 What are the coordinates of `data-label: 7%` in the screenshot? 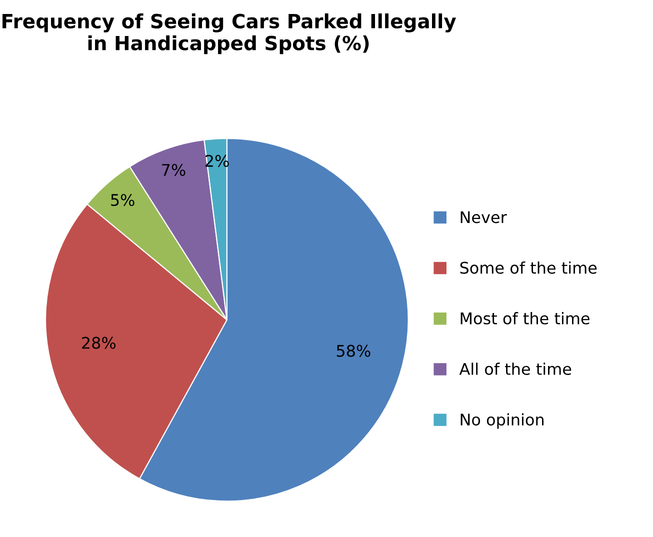 It's located at (174, 170).